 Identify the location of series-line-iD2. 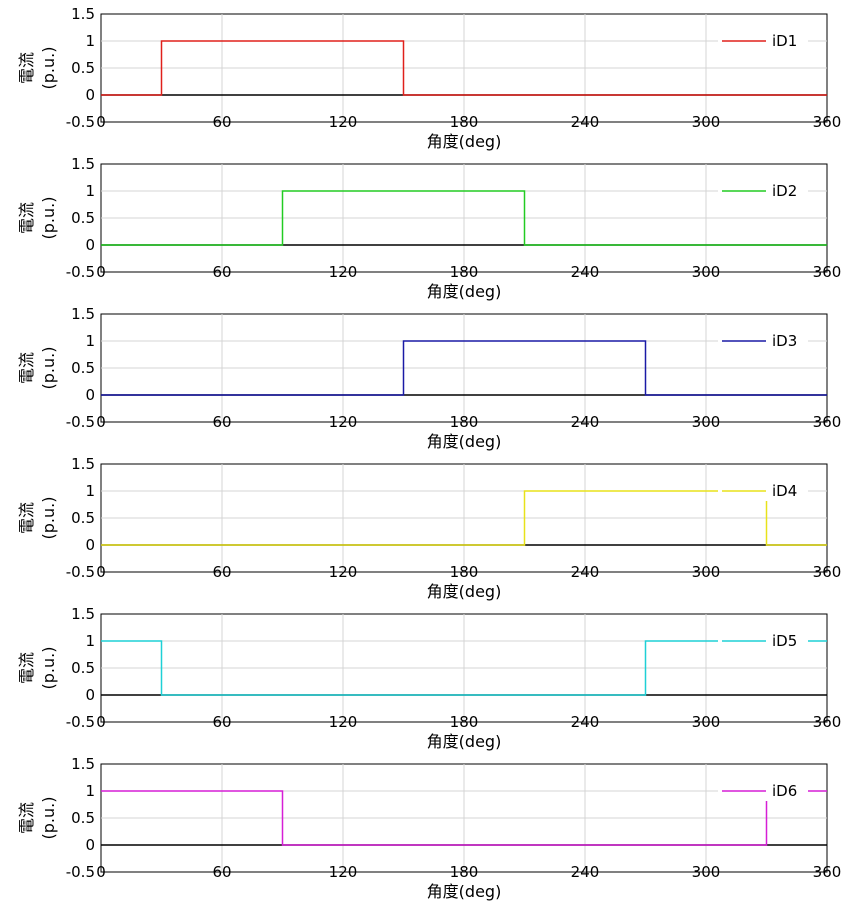
(464, 218).